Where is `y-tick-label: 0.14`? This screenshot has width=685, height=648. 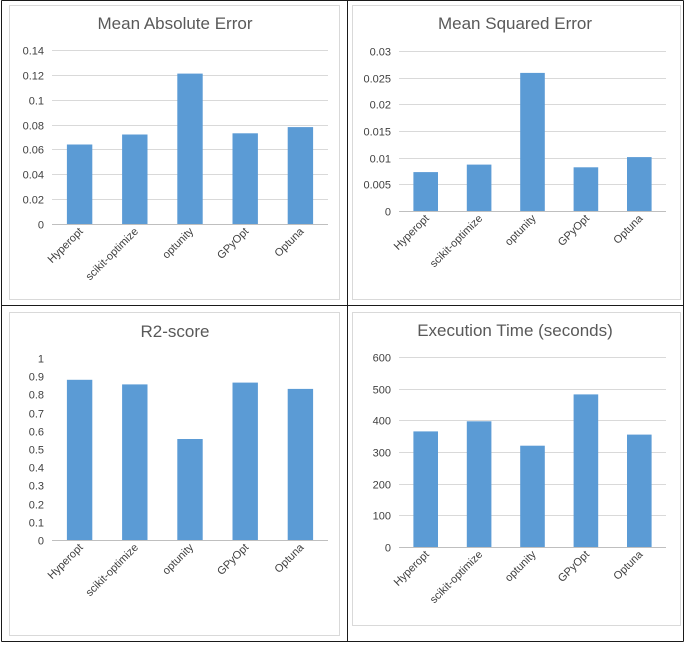
y-tick-label: 0.14 is located at coordinates (33, 52).